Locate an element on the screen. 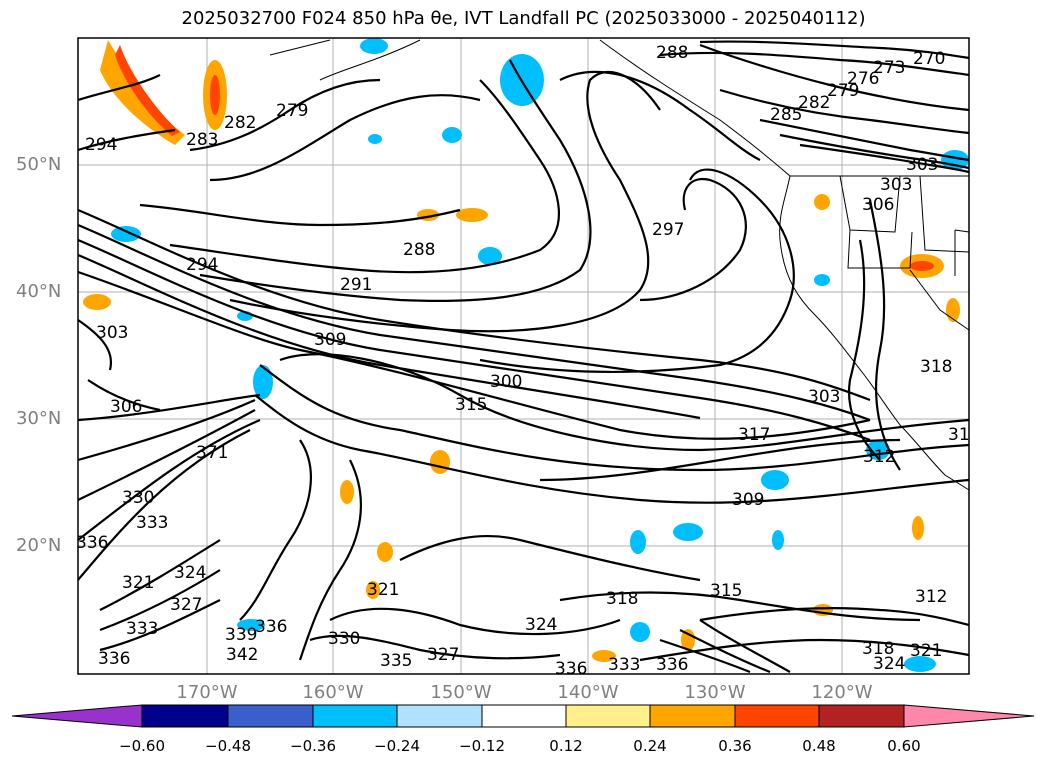 The image size is (1047, 767). colorbar-low-extend is located at coordinates (77, 716).